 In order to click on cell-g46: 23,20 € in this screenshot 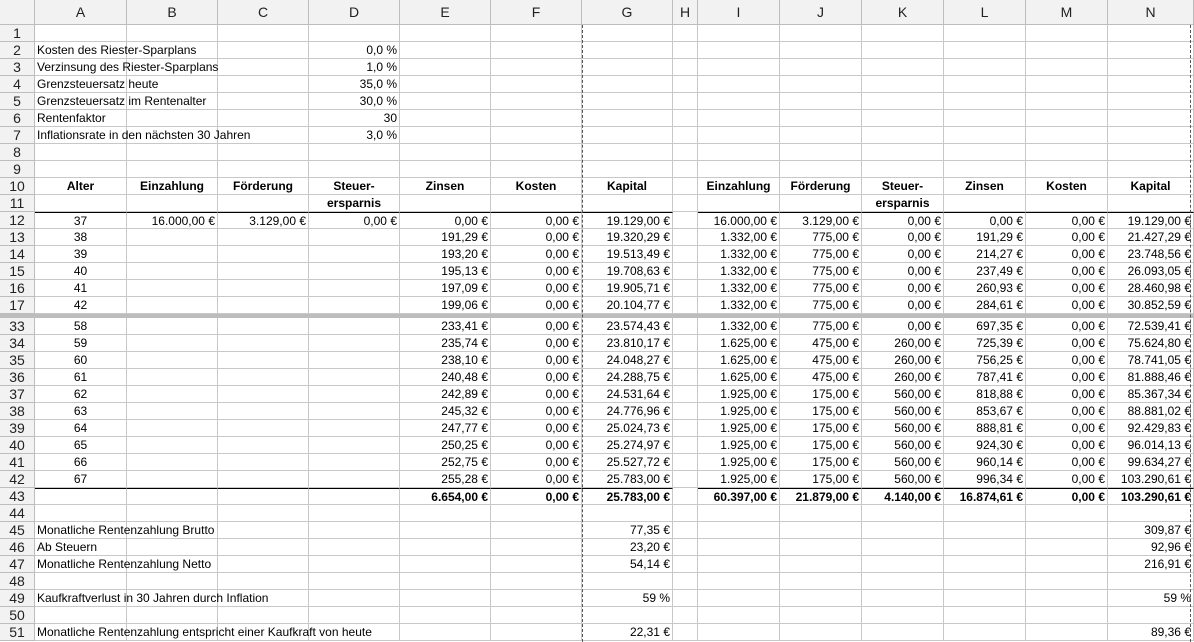, I will do `click(627, 547)`.